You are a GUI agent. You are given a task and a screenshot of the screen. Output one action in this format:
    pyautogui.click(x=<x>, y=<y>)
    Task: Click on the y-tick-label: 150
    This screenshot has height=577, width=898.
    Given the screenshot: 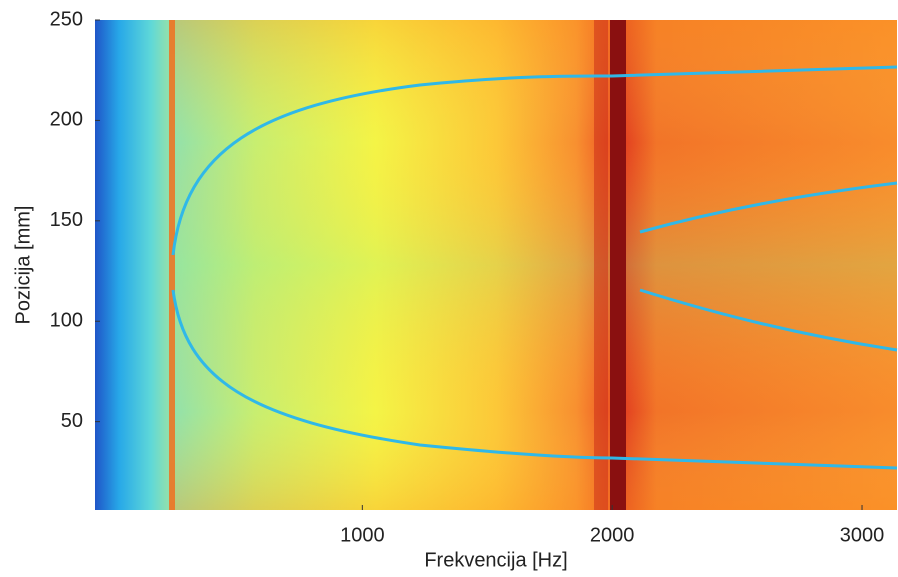 What is the action you would take?
    pyautogui.click(x=66, y=220)
    